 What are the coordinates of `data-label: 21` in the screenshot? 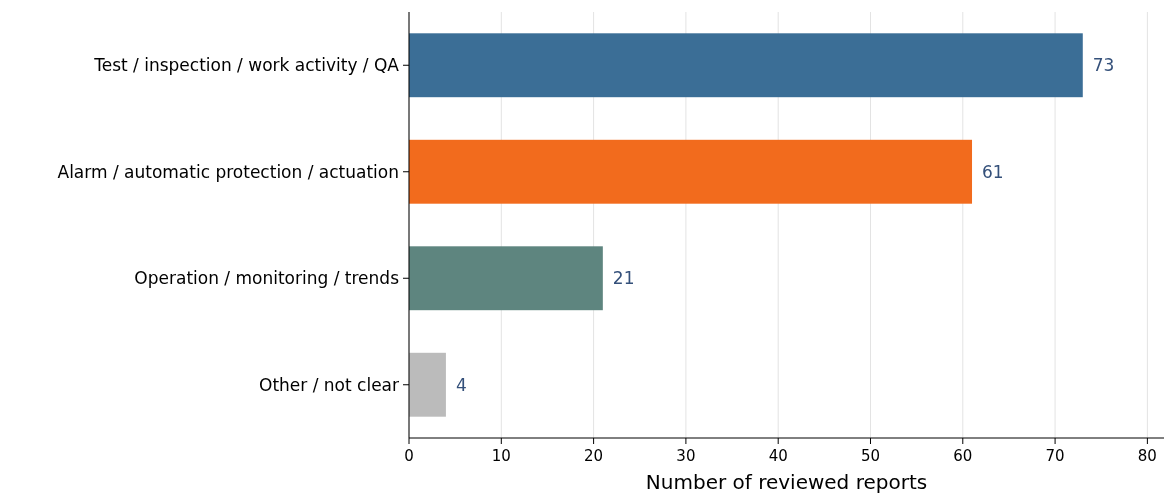 It's located at (623, 278).